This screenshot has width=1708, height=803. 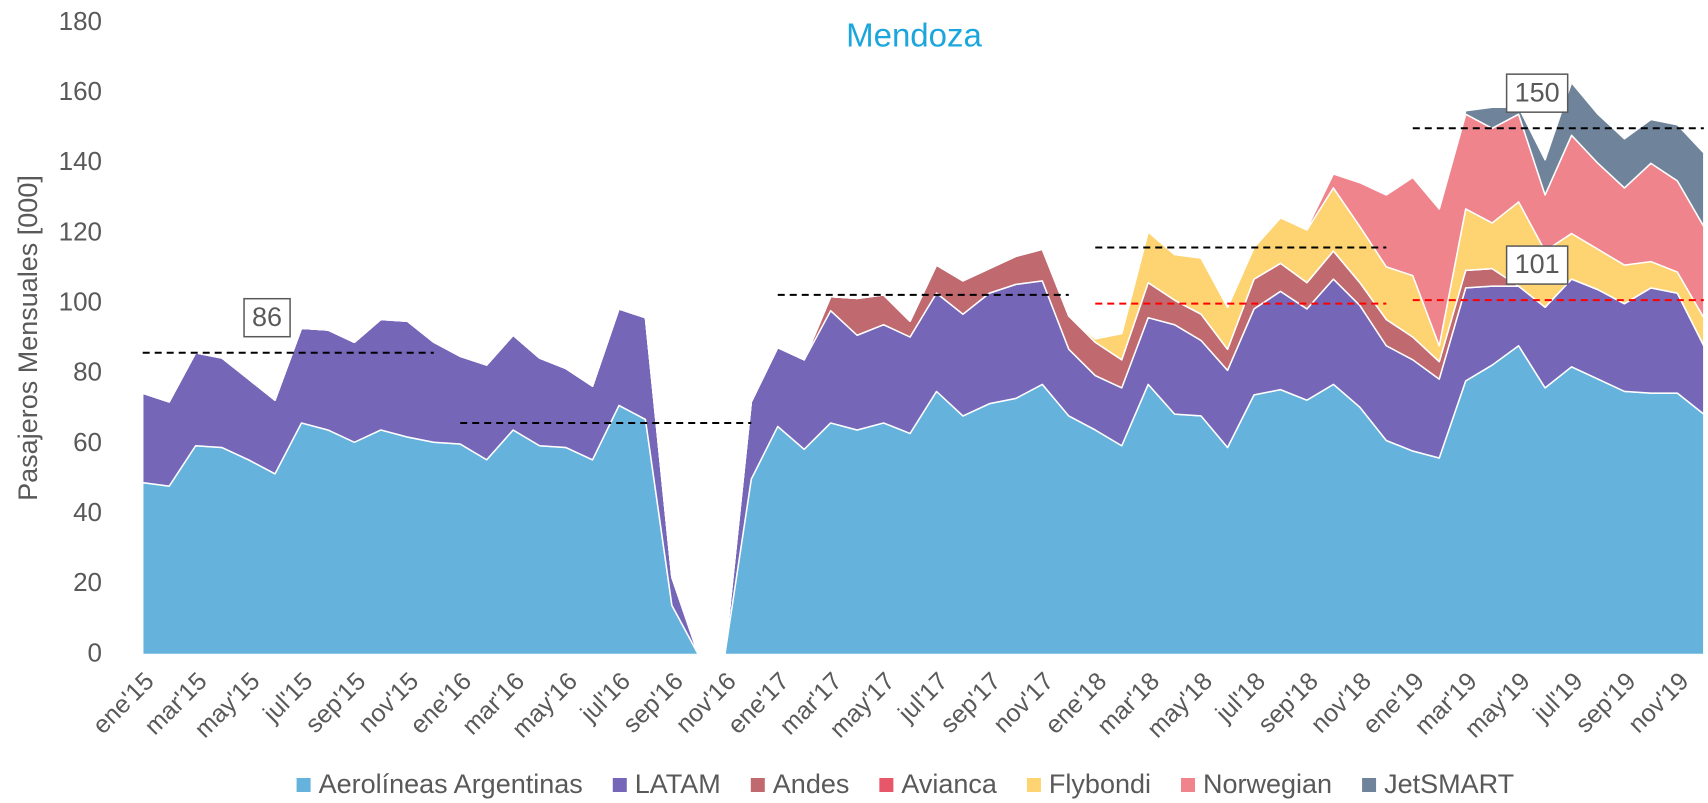 What do you see at coordinates (95, 652) in the screenshot?
I see `y-tick-label: 0` at bounding box center [95, 652].